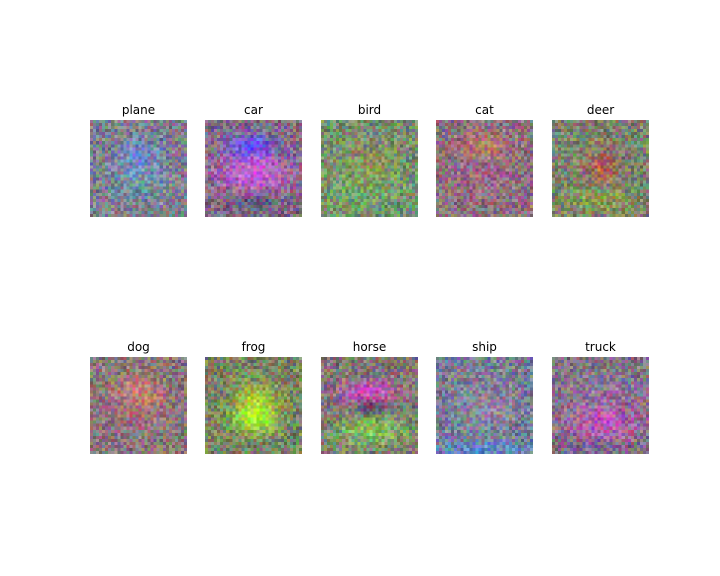 Image resolution: width=720 pixels, height=576 pixels. What do you see at coordinates (253, 347) in the screenshot?
I see `panel-title: frog` at bounding box center [253, 347].